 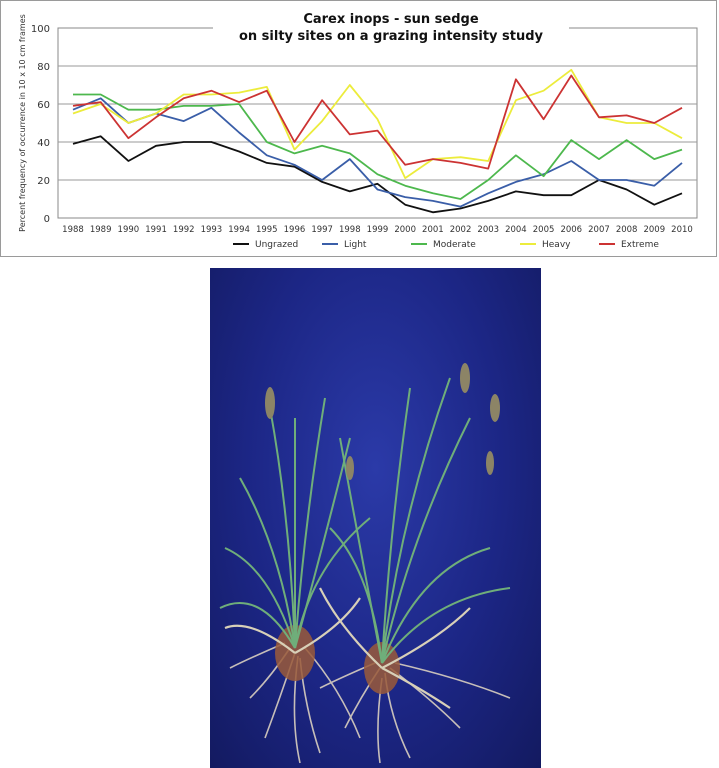 I want to click on x-tick-label: 1993, so click(x=212, y=230).